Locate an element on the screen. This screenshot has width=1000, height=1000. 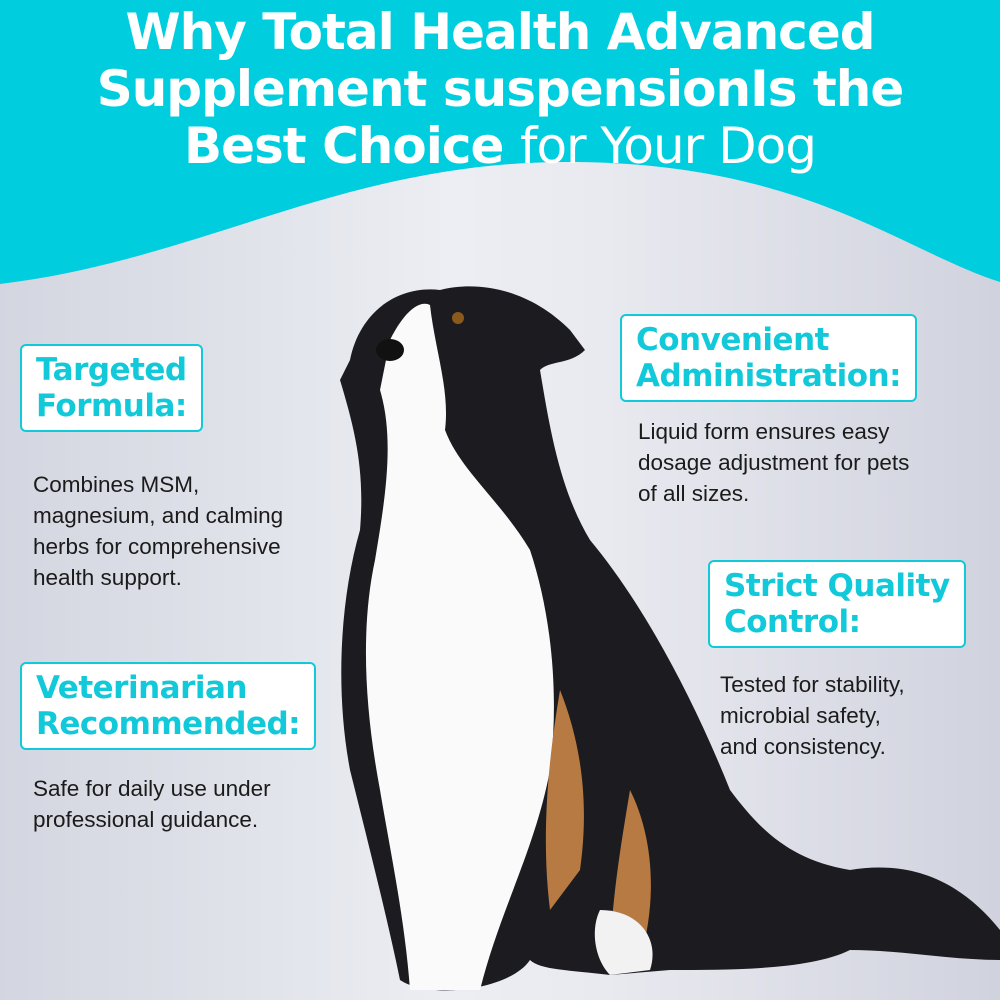
body-line: and consistency. is located at coordinates (803, 746).